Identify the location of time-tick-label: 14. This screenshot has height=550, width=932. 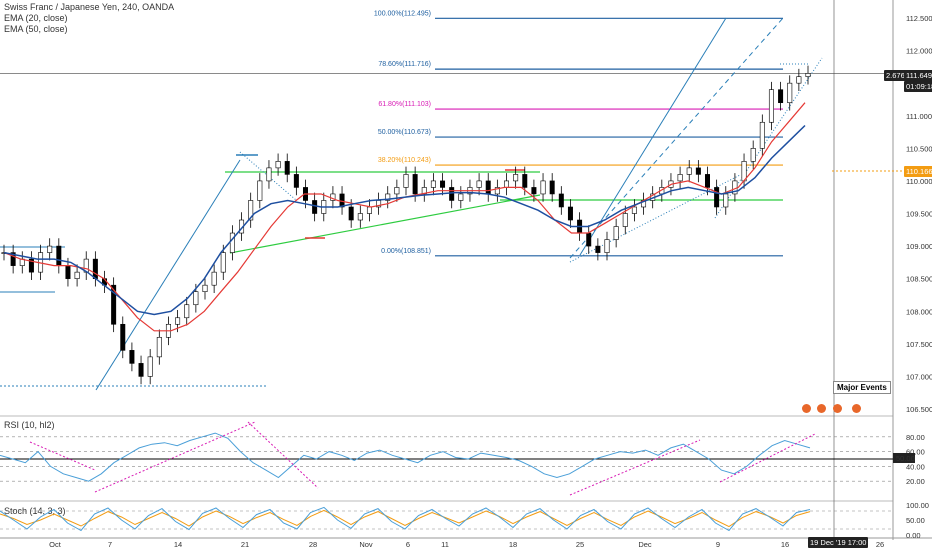
(178, 544).